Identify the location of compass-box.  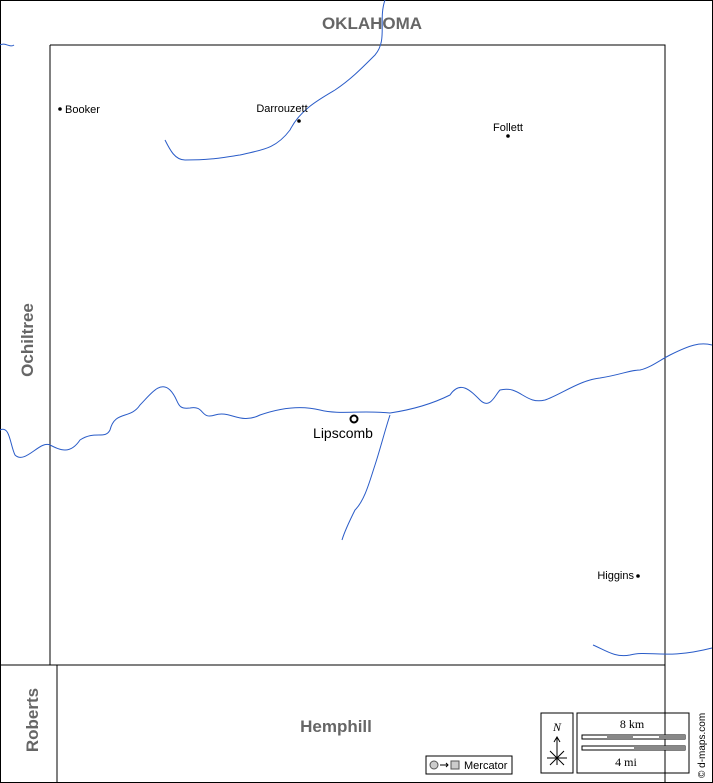
(557, 743).